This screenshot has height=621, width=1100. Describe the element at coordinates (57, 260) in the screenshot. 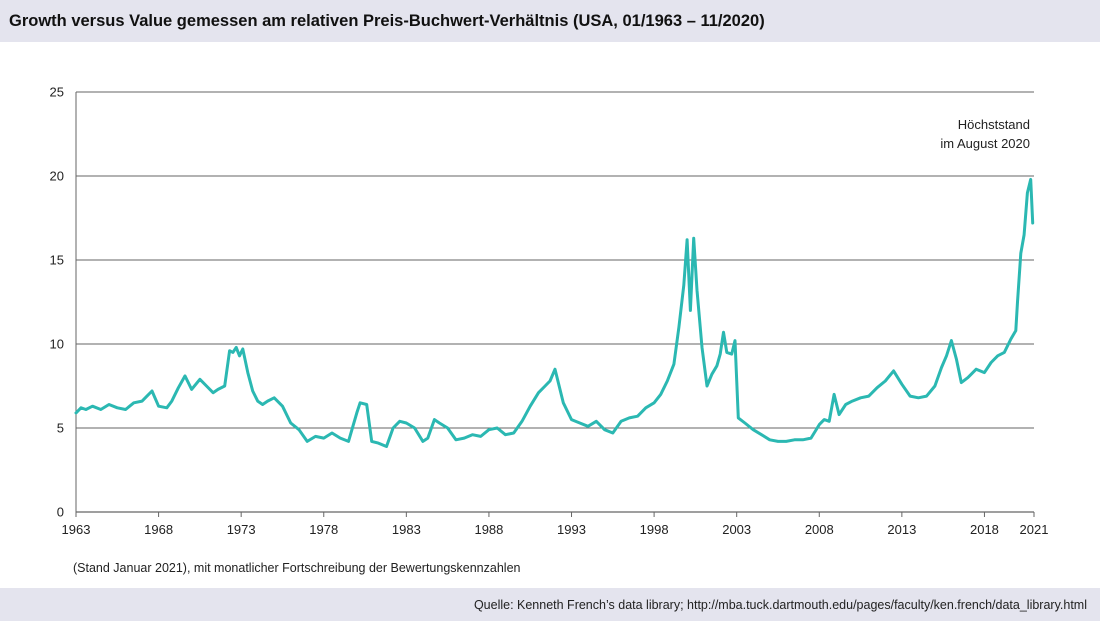

I see `y-tick-label: 15` at that location.